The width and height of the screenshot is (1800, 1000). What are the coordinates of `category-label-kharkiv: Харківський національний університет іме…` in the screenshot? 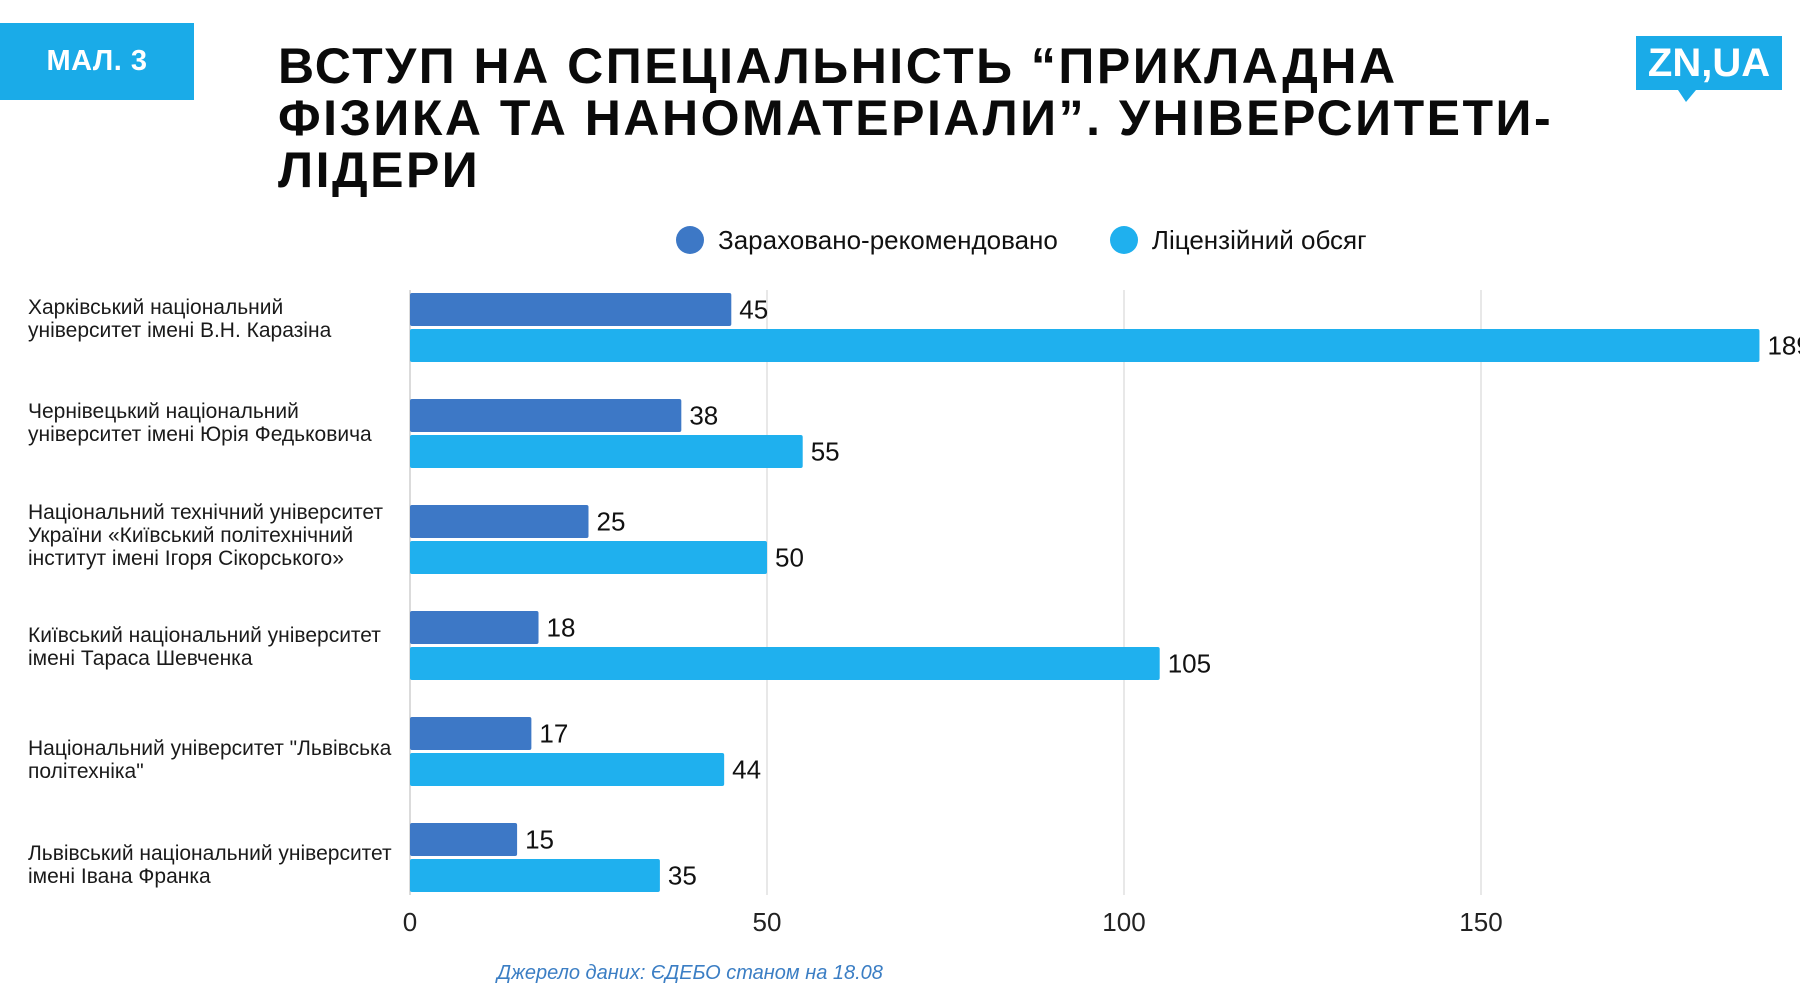 It's located at (180, 319).